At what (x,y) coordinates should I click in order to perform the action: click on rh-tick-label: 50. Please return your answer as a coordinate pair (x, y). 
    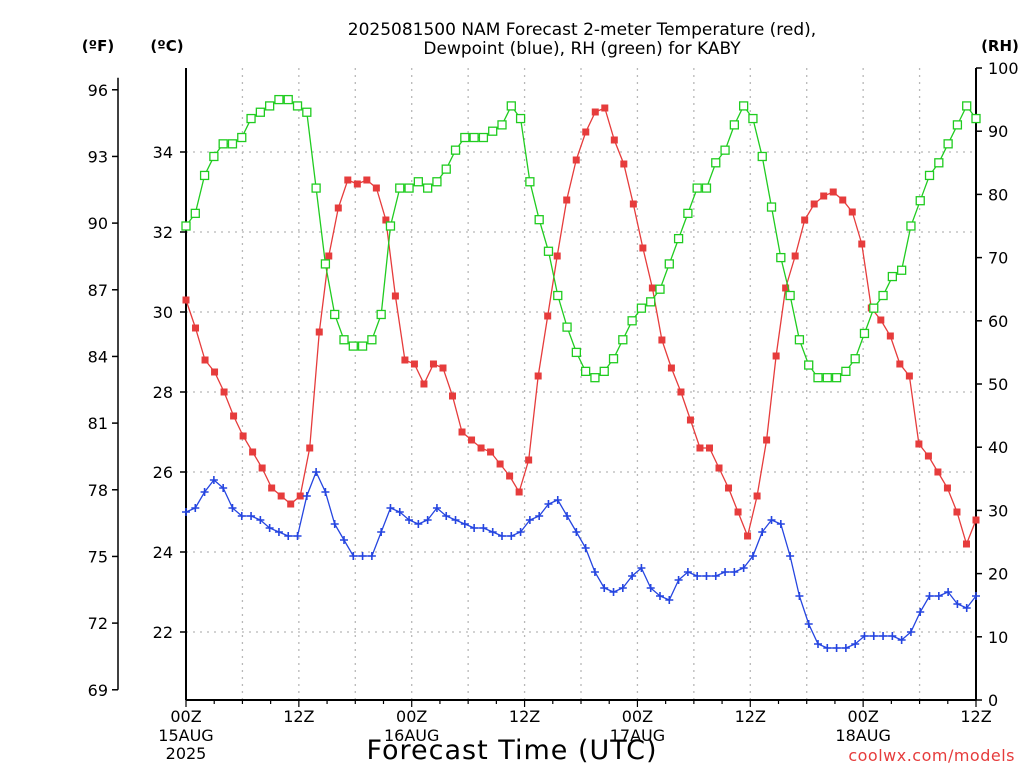
    Looking at the image, I should click on (998, 384).